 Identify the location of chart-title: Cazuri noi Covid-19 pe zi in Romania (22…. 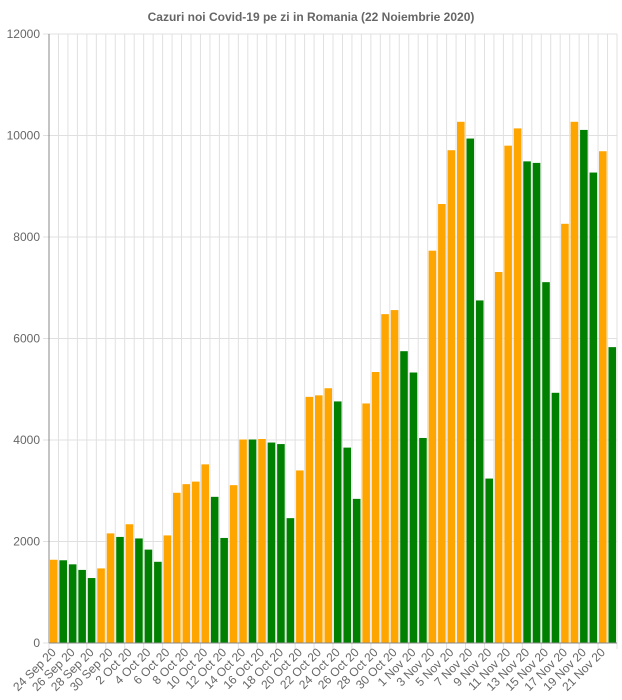
(311, 17).